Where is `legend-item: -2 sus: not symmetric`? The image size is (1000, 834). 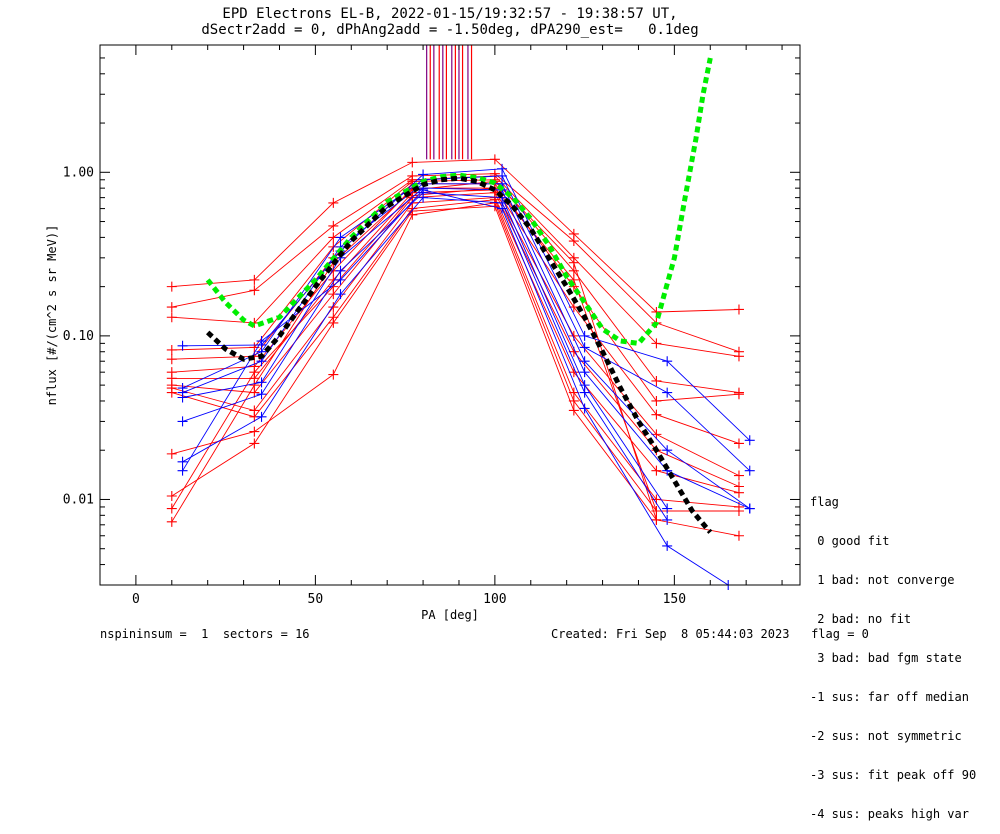
legend-item: -2 sus: not symmetric is located at coordinates (886, 736).